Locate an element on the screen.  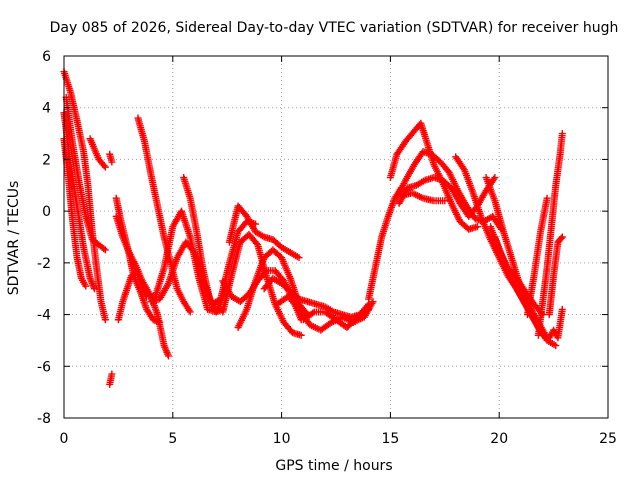
y-tick-label: -4 is located at coordinates (44, 316).